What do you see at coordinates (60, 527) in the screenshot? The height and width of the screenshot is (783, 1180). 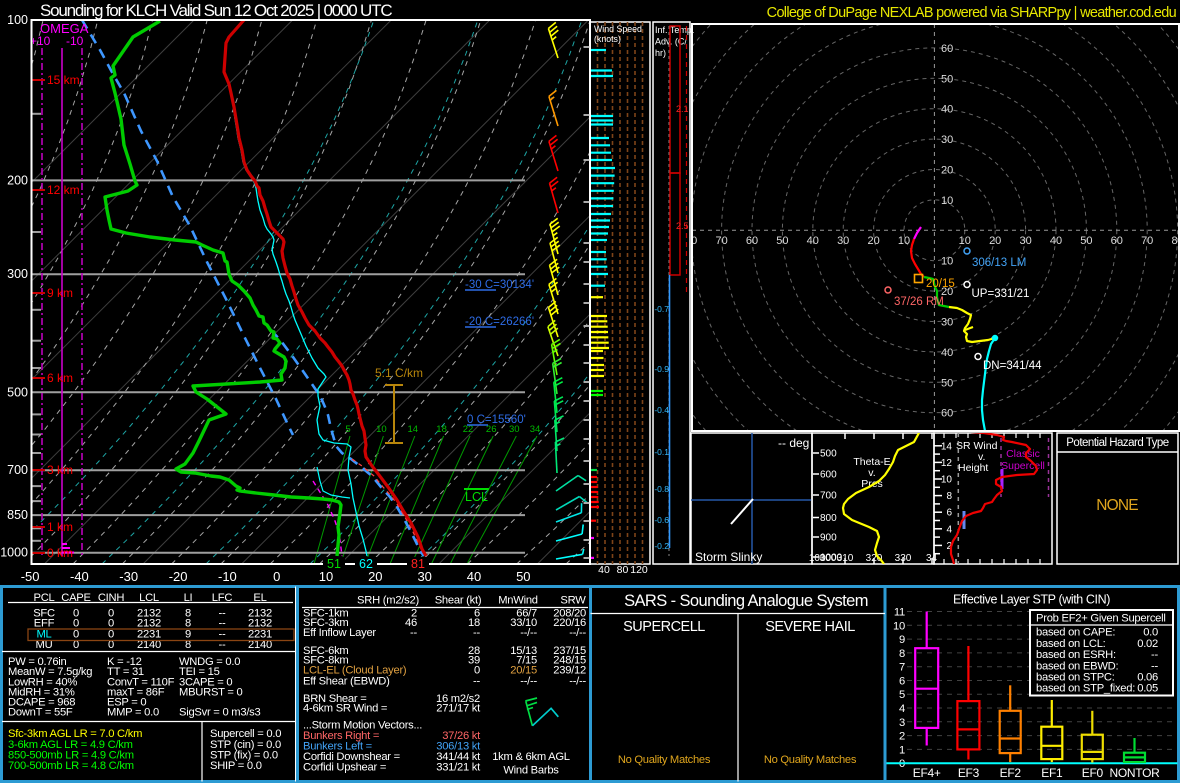 I see `svg-text: 1 km` at bounding box center [60, 527].